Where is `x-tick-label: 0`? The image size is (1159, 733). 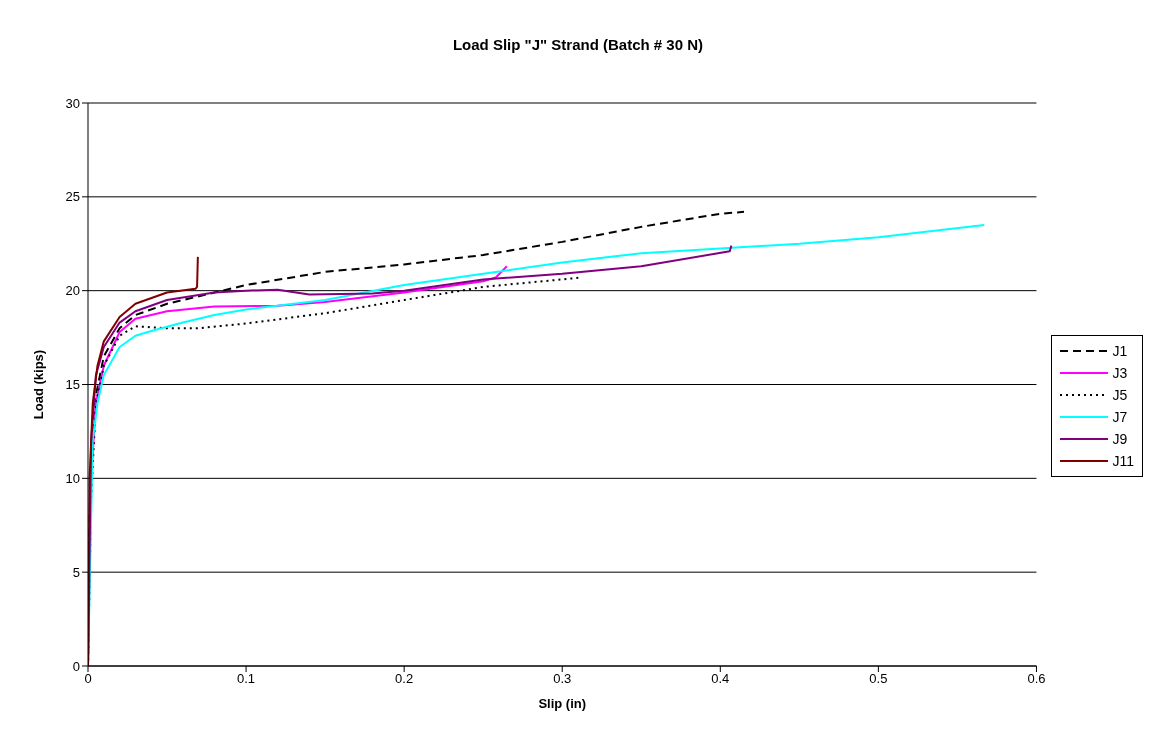 x-tick-label: 0 is located at coordinates (88, 679).